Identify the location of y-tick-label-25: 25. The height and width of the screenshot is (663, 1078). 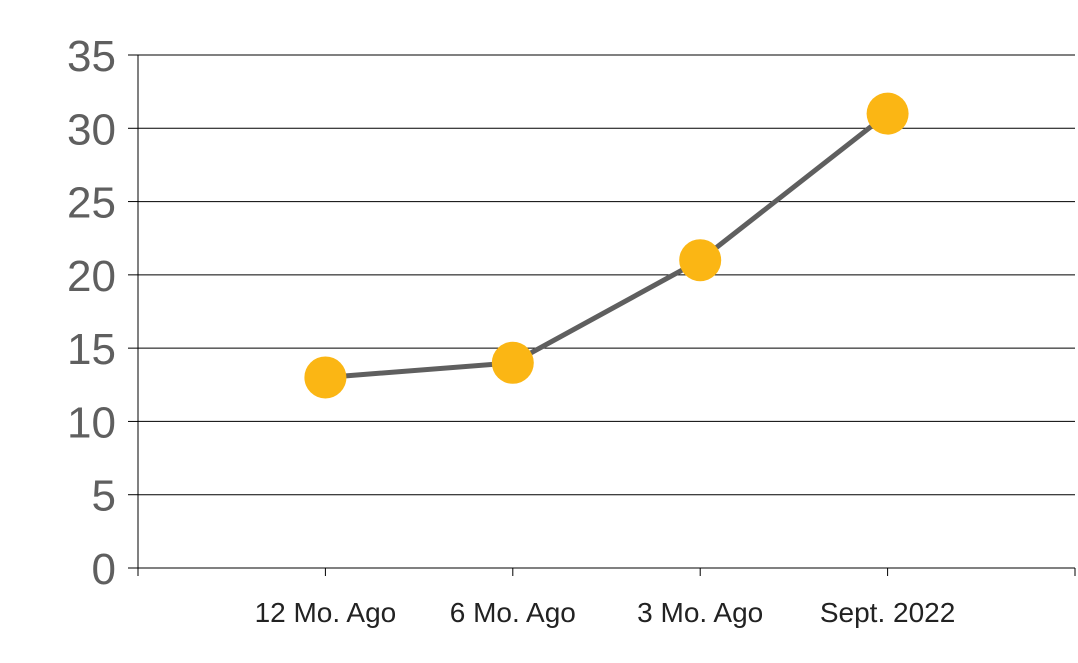
(91, 203).